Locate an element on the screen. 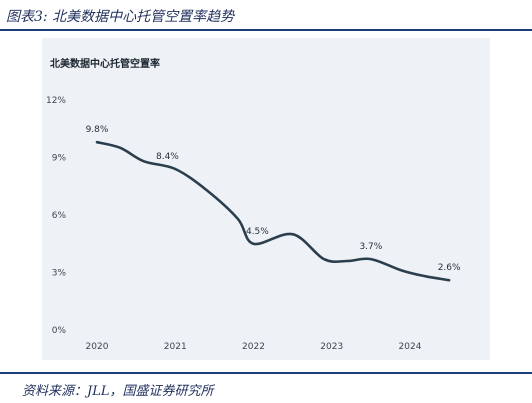 The height and width of the screenshot is (403, 532). chart-title: 北美数据中心托管空置率 is located at coordinates (105, 63).